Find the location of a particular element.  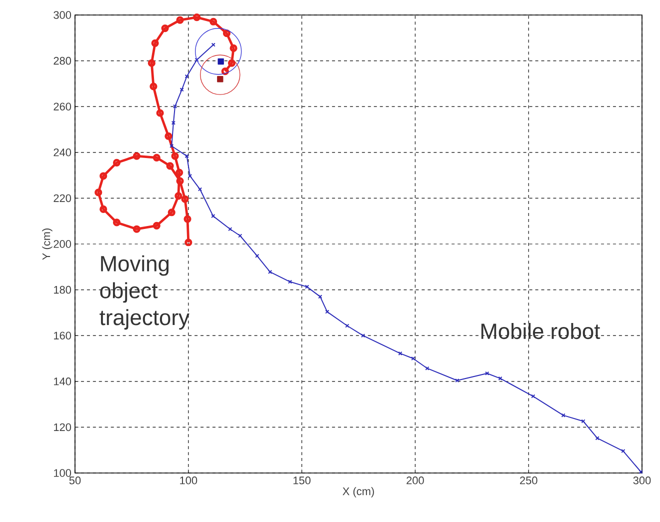

y-tick-label: 240 is located at coordinates (63, 152).